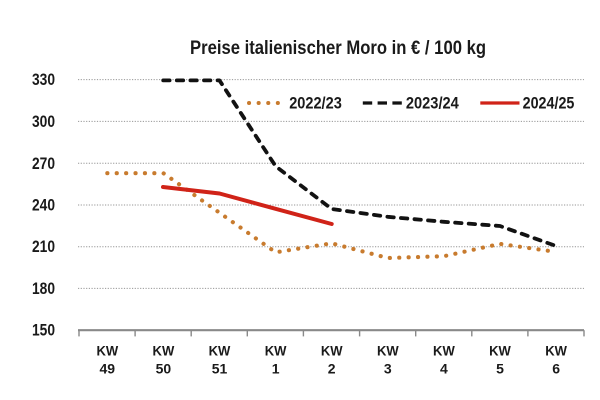 This screenshot has height=400, width=600. Describe the element at coordinates (388, 369) in the screenshot. I see `svg-text: 3` at that location.